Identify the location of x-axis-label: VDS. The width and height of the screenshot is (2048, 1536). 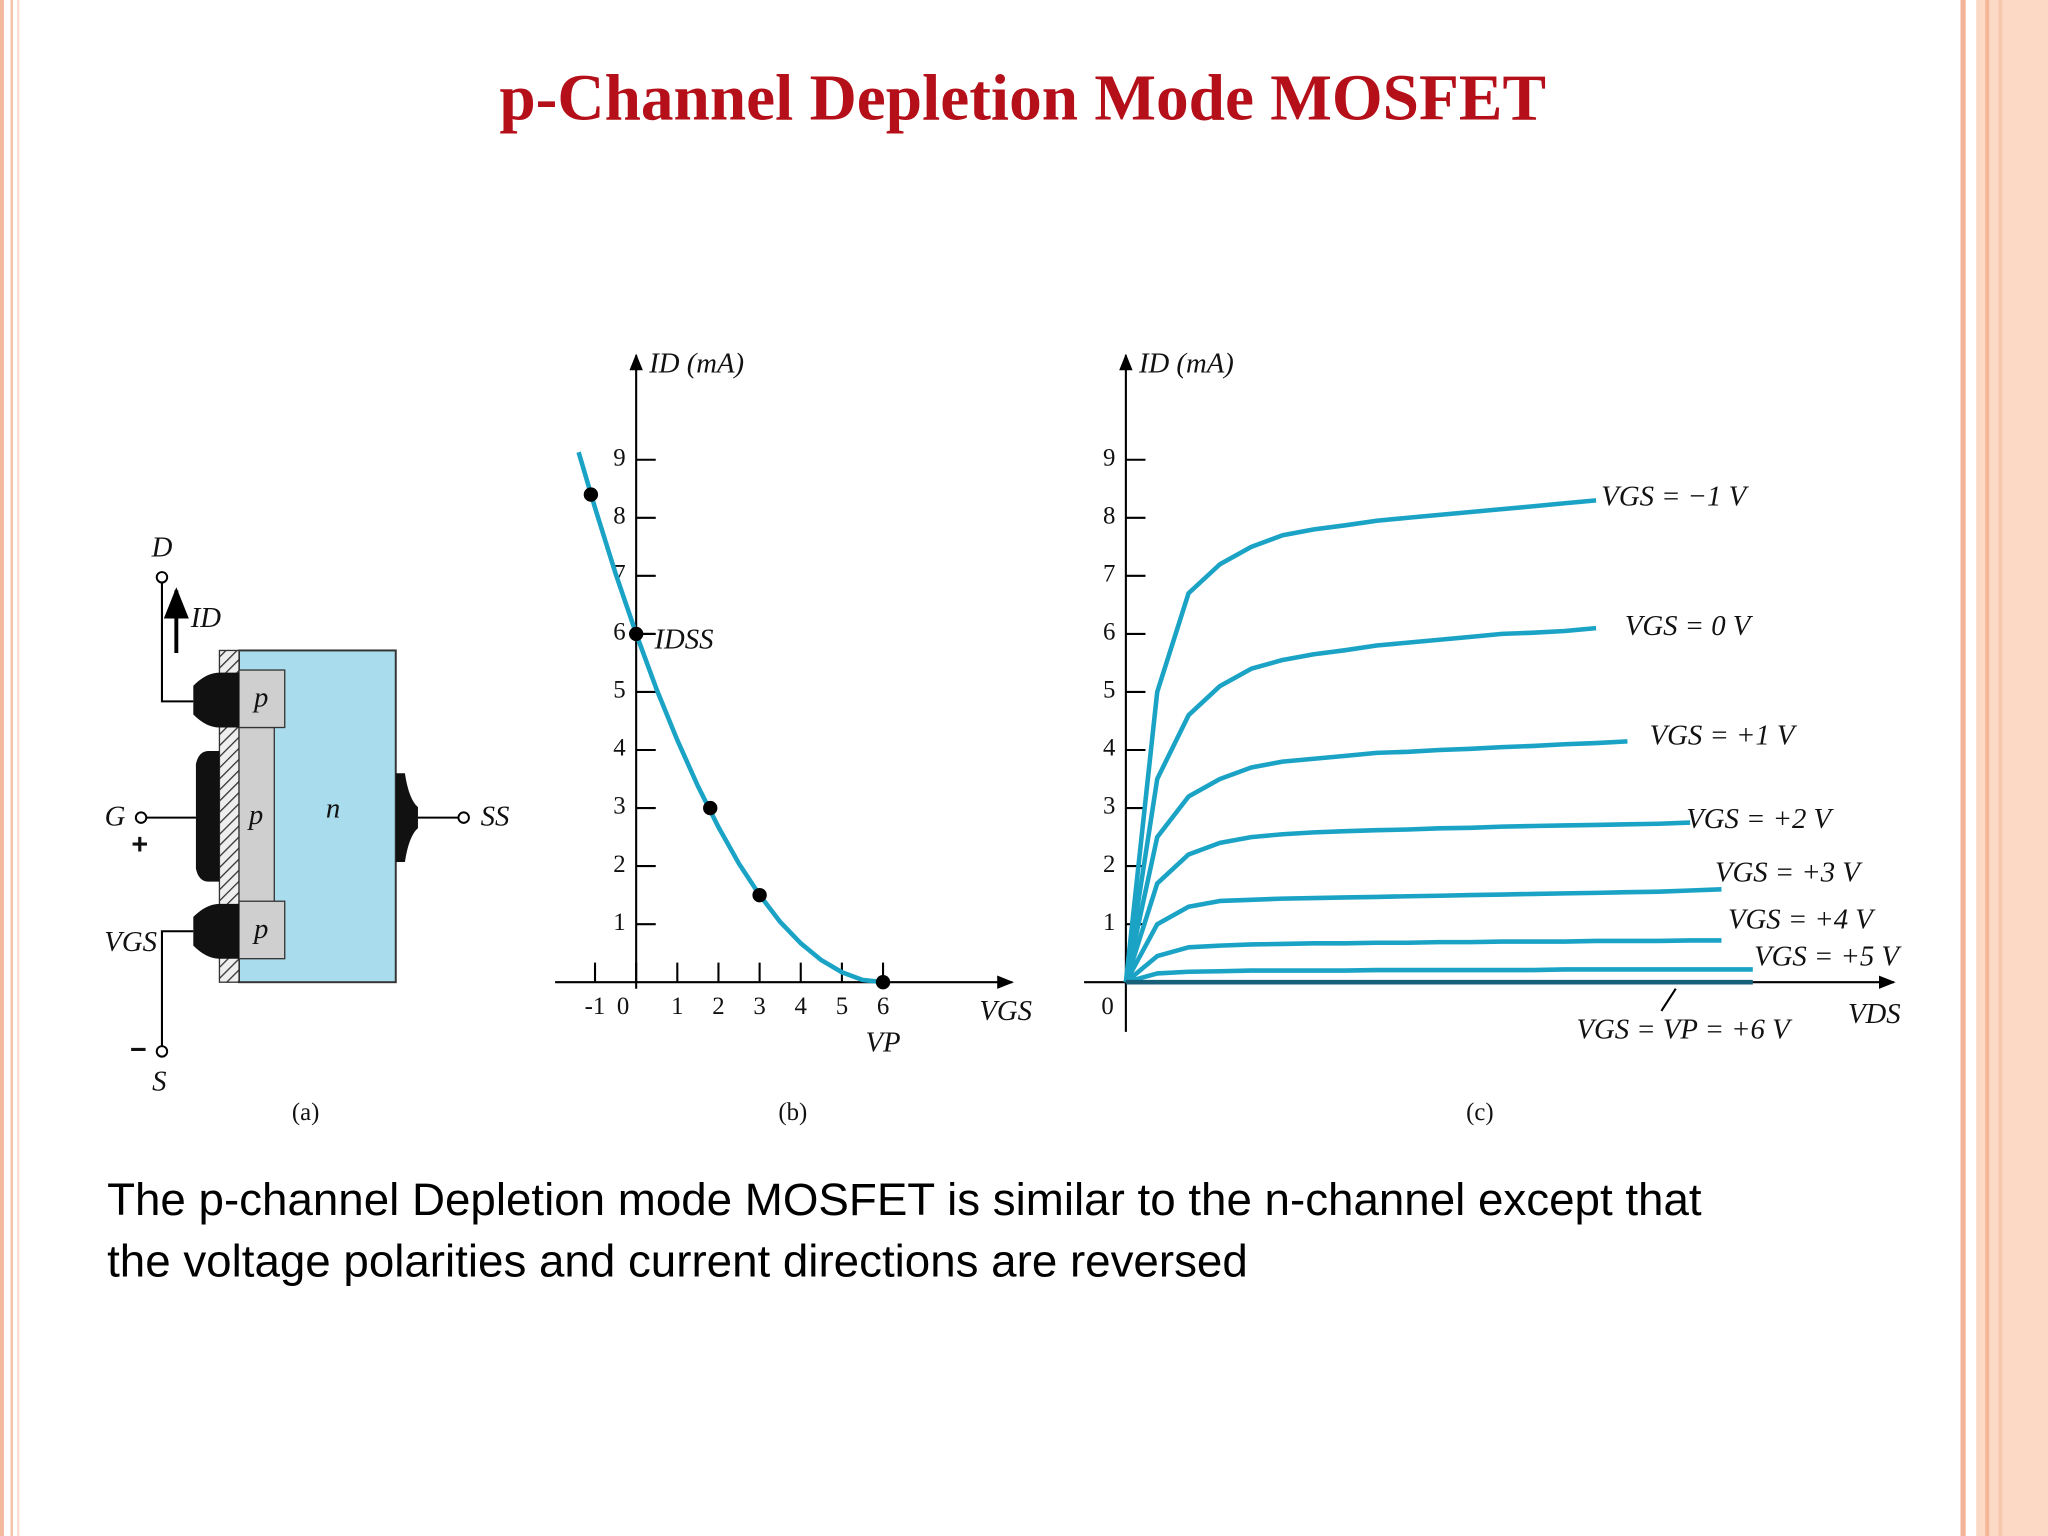
(1874, 1014).